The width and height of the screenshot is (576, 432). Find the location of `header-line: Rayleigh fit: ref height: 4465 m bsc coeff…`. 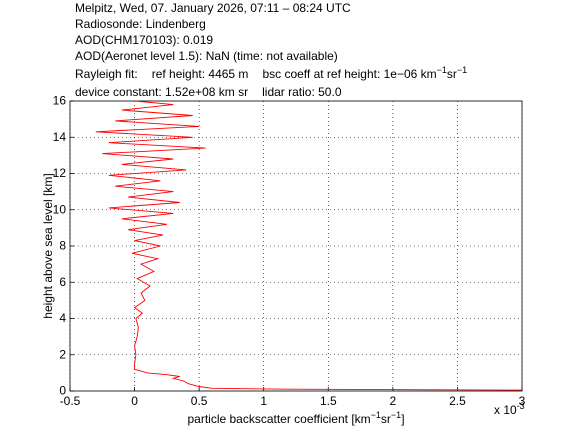

header-line: Rayleigh fit: ref height: 4465 m bsc coeff… is located at coordinates (271, 73).